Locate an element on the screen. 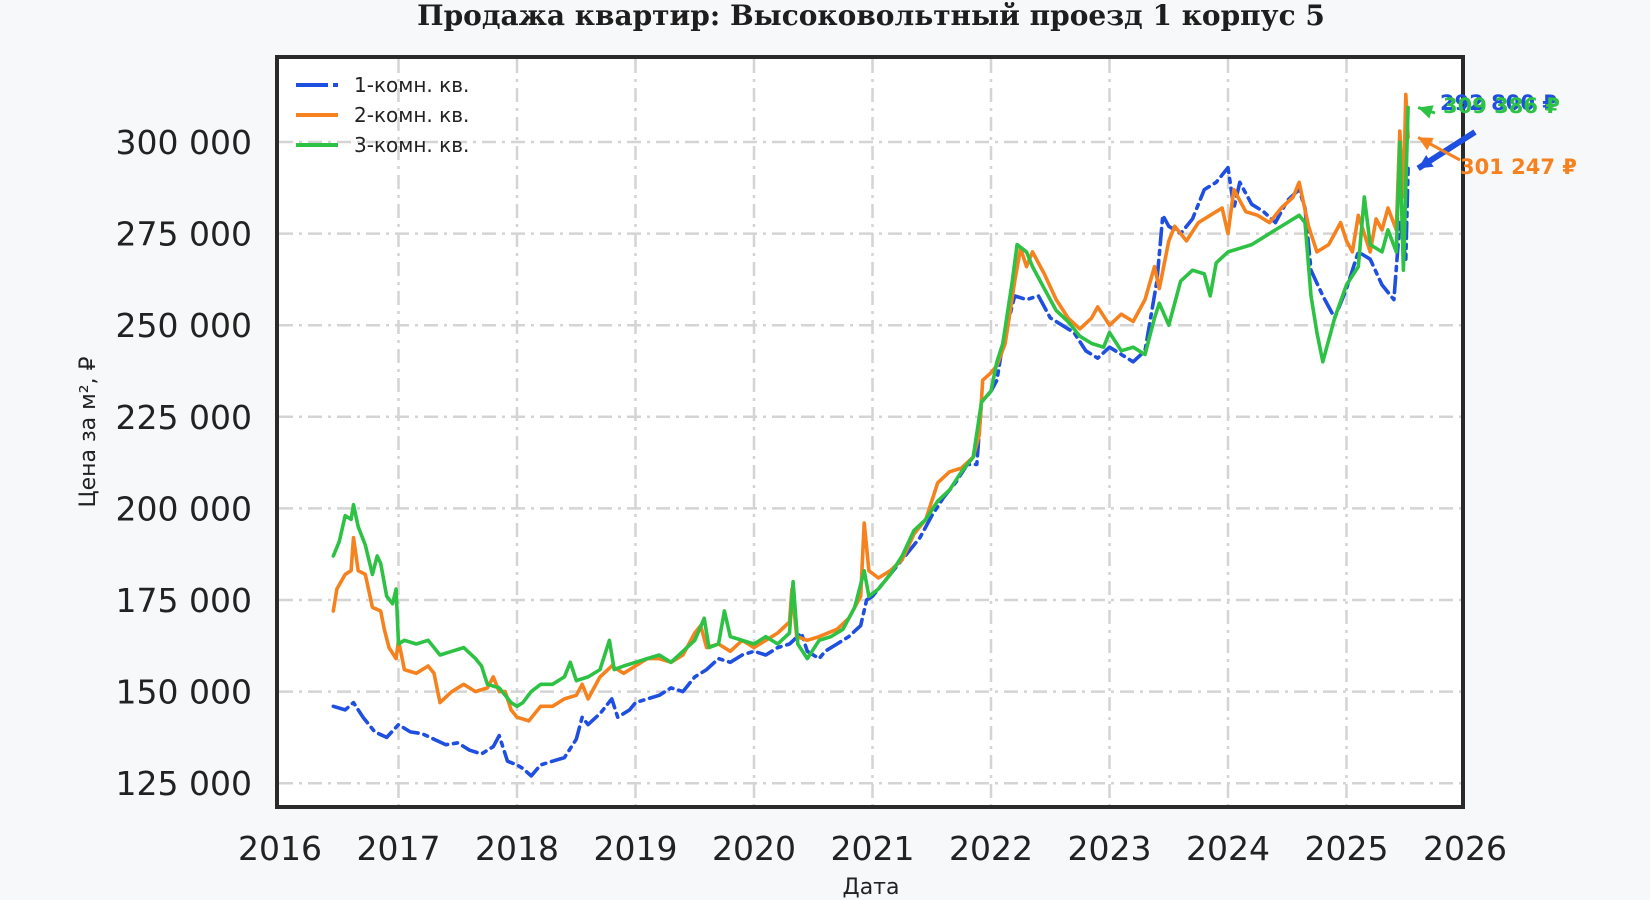 Image resolution: width=1650 pixels, height=900 pixels. y-tick-label: 150 000 is located at coordinates (184, 692).